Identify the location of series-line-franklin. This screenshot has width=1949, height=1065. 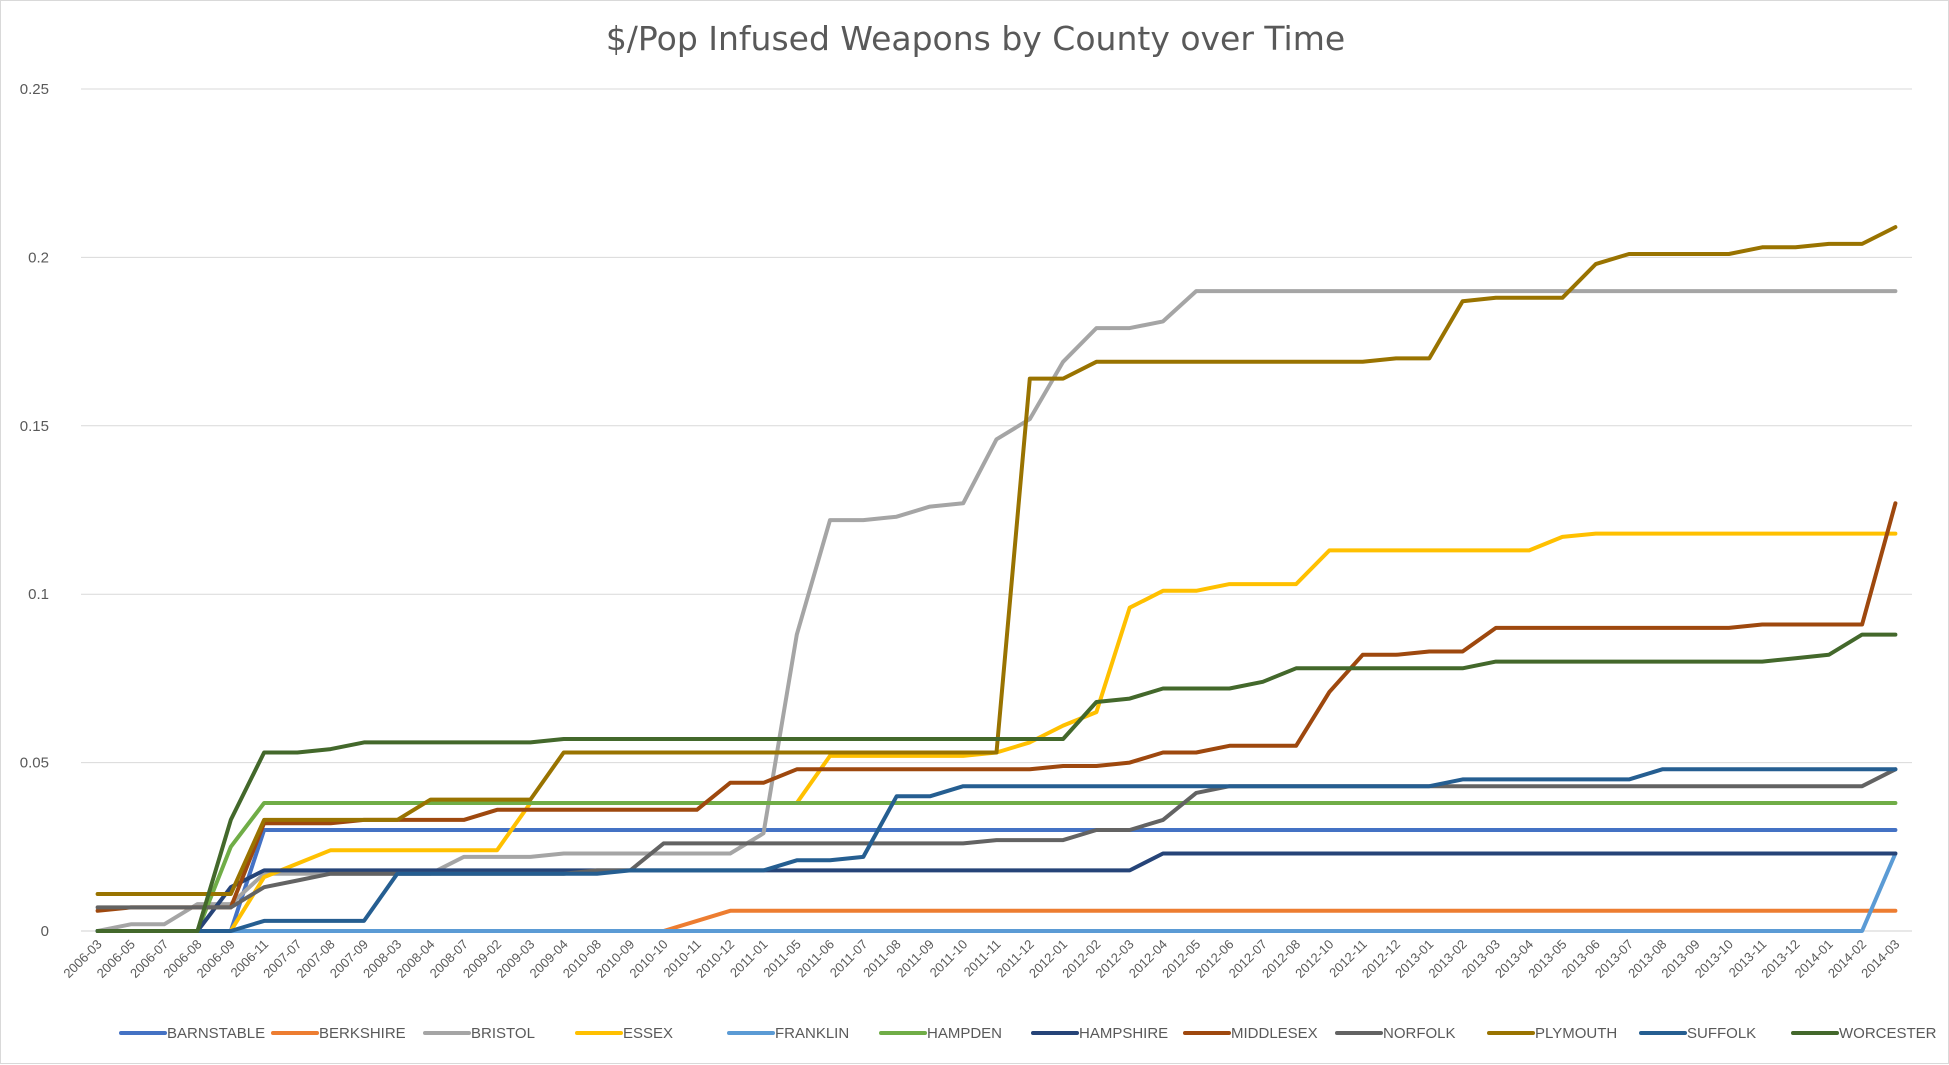
(996, 892).